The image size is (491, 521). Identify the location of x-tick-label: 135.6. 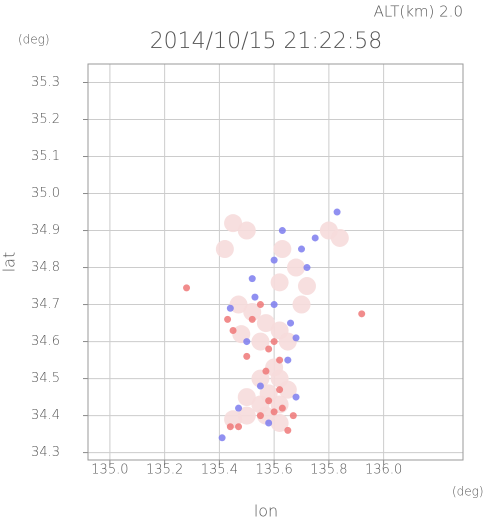
(274, 470).